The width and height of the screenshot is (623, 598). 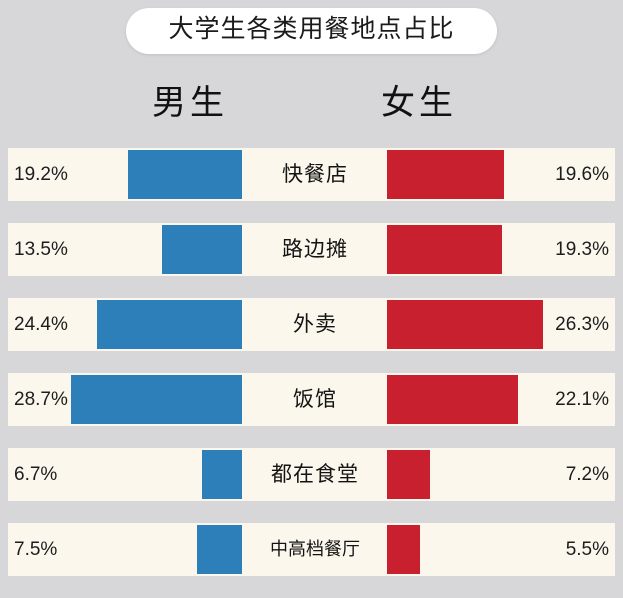 I want to click on title-pill: 大学生各类用餐地点占比, so click(x=311, y=31).